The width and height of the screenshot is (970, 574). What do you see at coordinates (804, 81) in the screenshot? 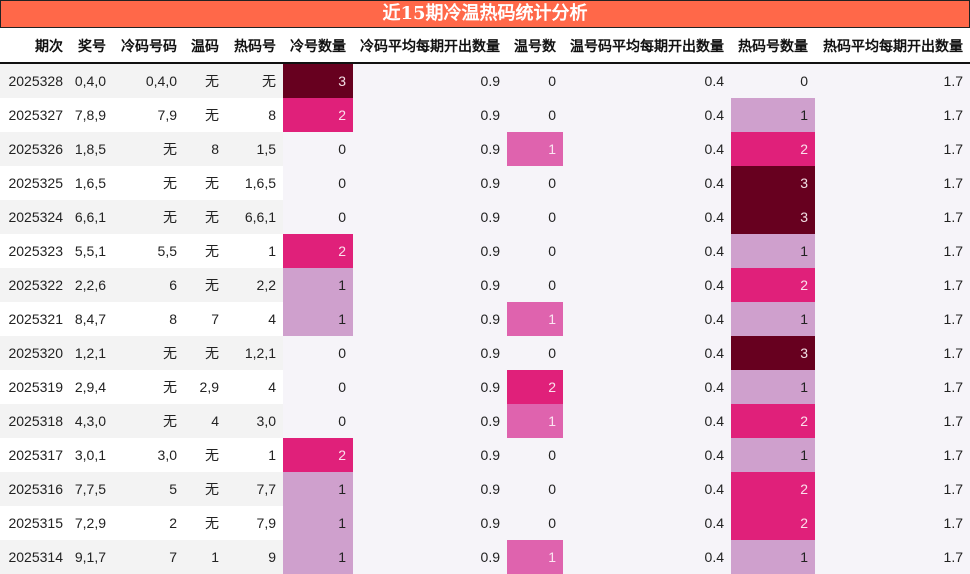
I see `cell-hot-count: 0` at bounding box center [804, 81].